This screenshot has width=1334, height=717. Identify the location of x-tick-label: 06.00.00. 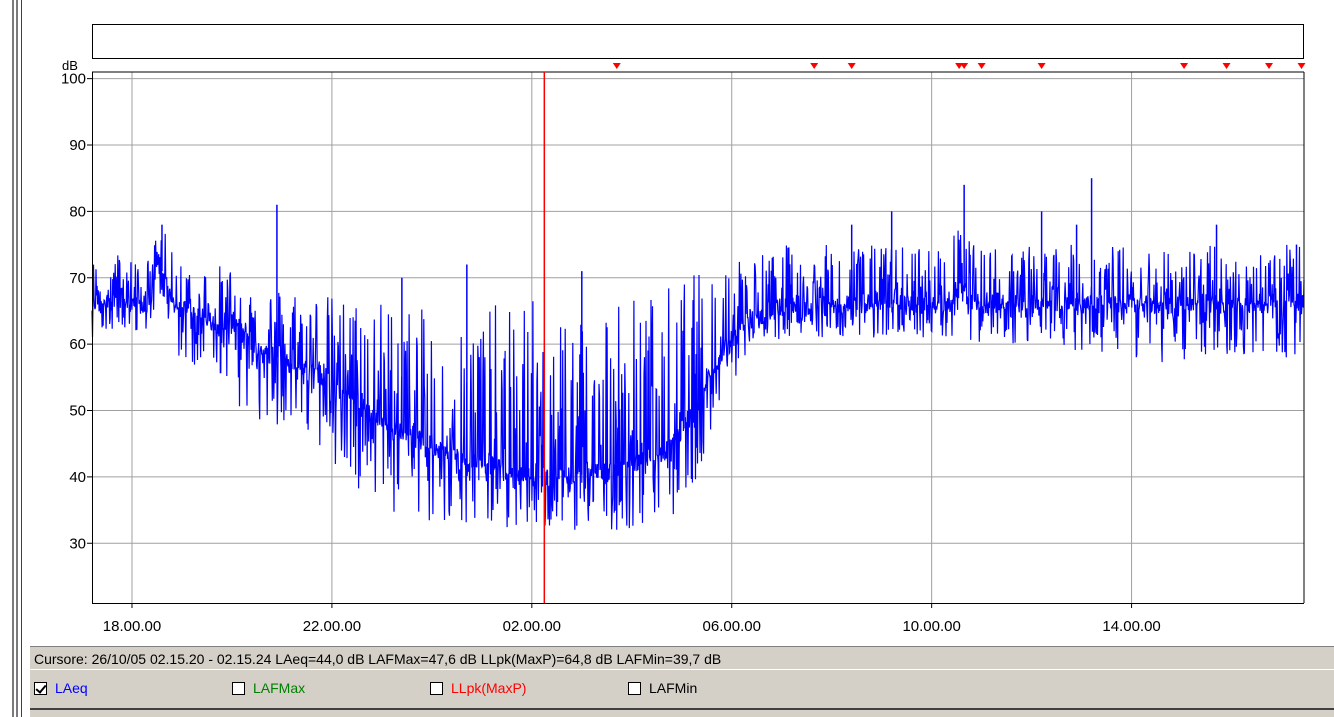
(732, 626).